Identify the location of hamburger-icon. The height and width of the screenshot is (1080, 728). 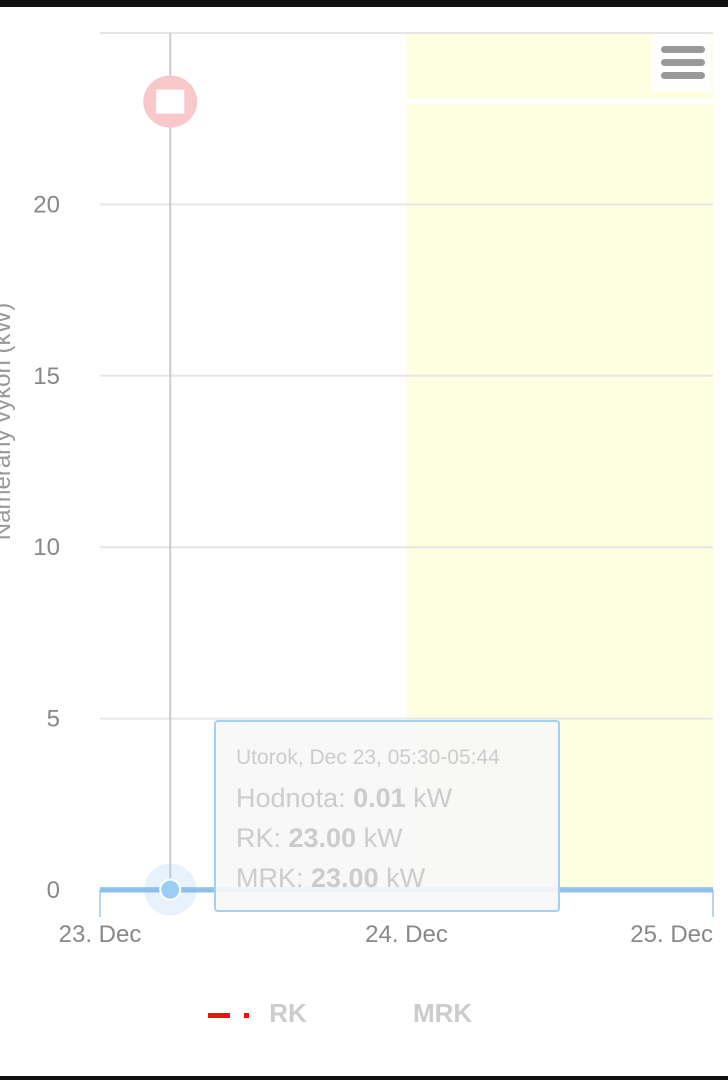
(683, 49).